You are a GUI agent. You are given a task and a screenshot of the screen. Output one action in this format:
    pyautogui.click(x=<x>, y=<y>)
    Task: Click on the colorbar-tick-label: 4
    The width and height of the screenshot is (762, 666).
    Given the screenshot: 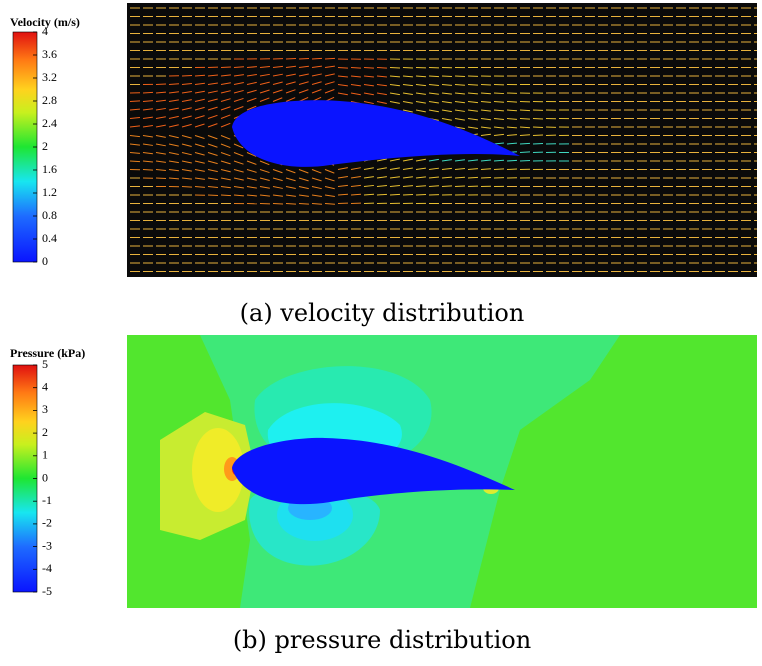 What is the action you would take?
    pyautogui.click(x=45, y=386)
    